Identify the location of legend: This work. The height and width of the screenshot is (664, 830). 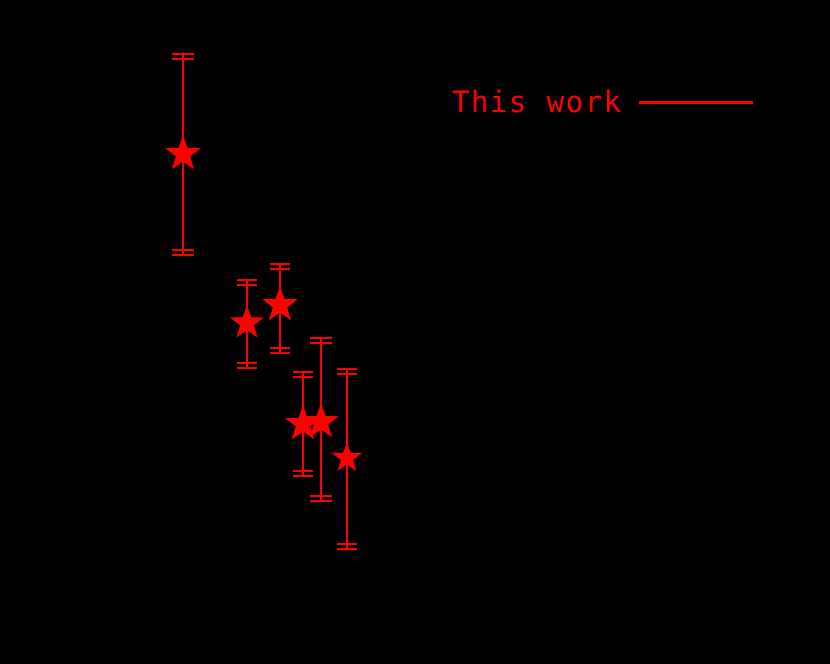
(602, 102).